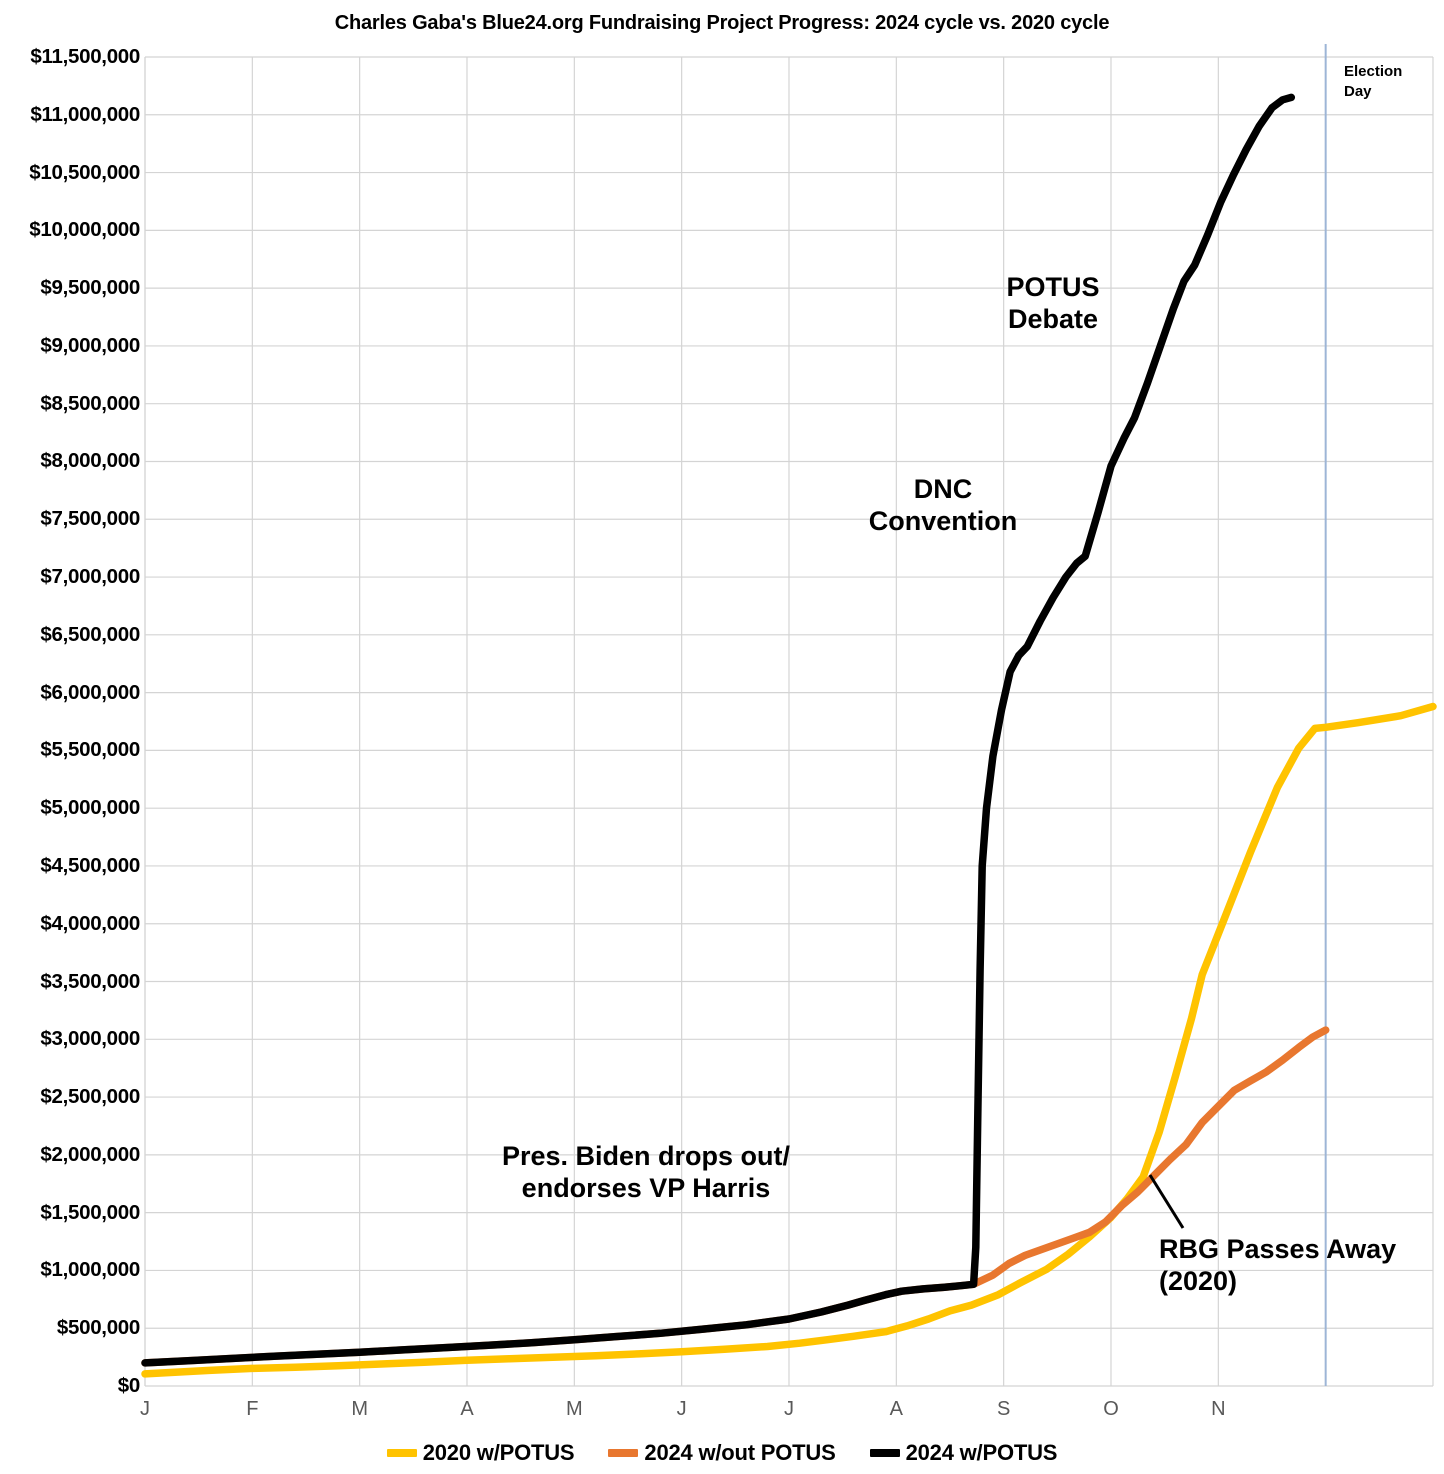 The height and width of the screenshot is (1474, 1444). Describe the element at coordinates (90, 750) in the screenshot. I see `y-axis-tick-label: $5,500,000` at that location.